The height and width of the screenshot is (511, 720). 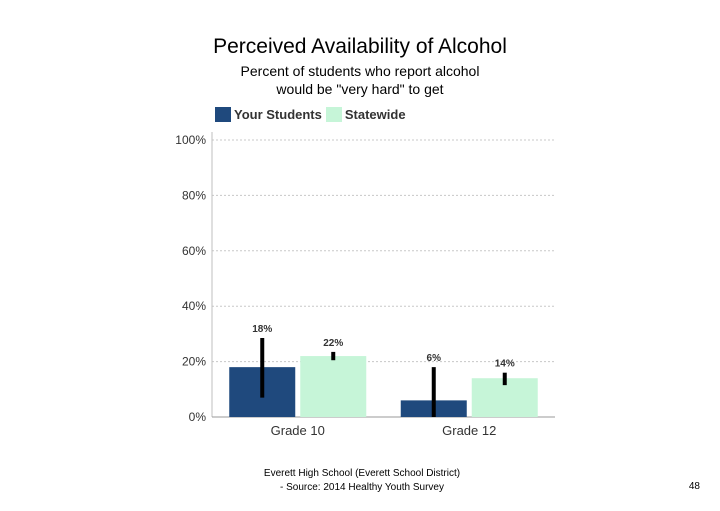 I want to click on chart-legend: Your Students Statewide, so click(x=312, y=114).